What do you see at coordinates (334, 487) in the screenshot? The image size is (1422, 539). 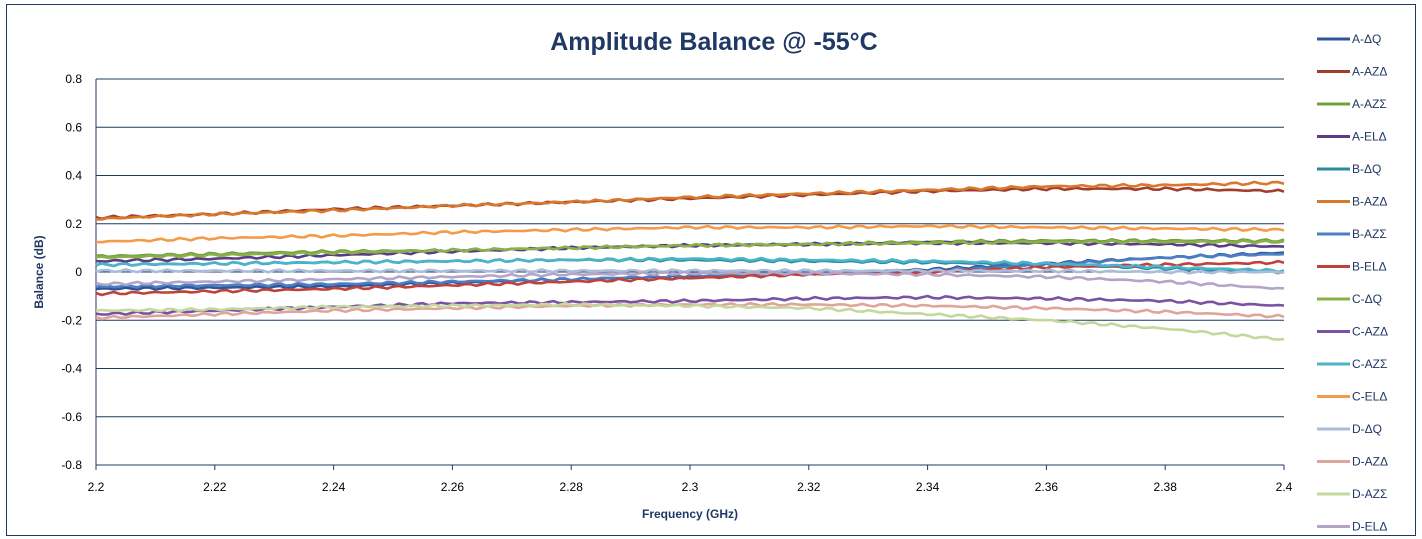 I see `x-tick-label: 2.24` at bounding box center [334, 487].